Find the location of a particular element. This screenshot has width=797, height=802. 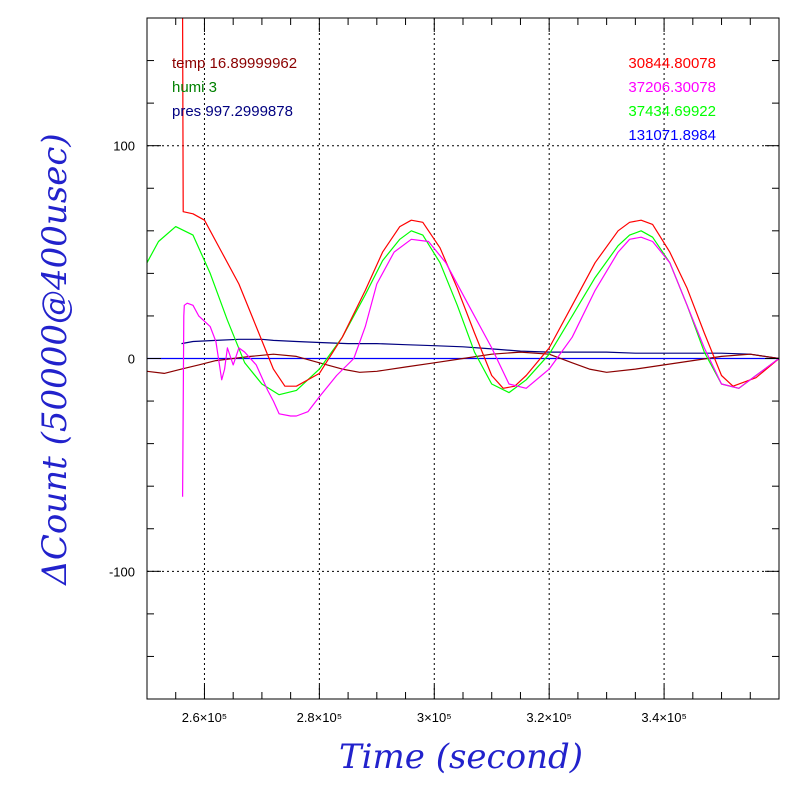

x-tick-label: 3×10⁵ is located at coordinates (434, 717).